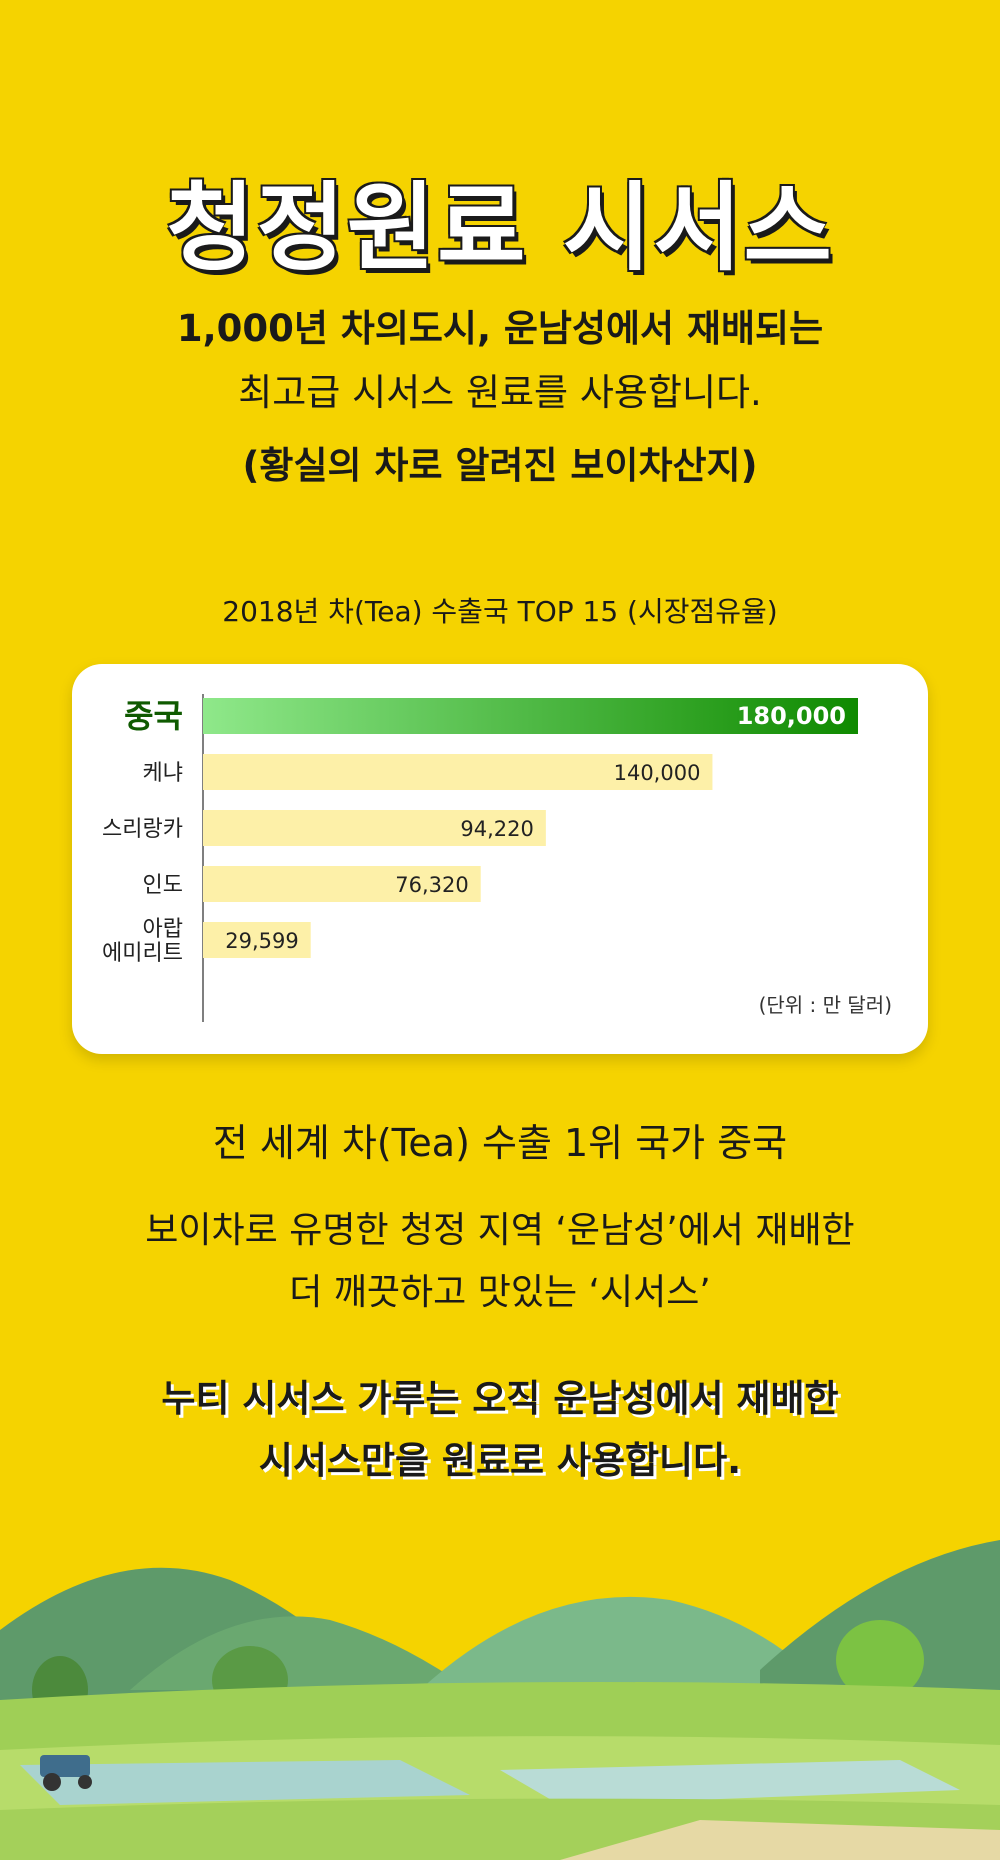 Image resolution: width=1000 pixels, height=1860 pixels. I want to click on product-claim-line1: 누티 시서스 가루는 오직 운남성에서 재배한, so click(500, 1398).